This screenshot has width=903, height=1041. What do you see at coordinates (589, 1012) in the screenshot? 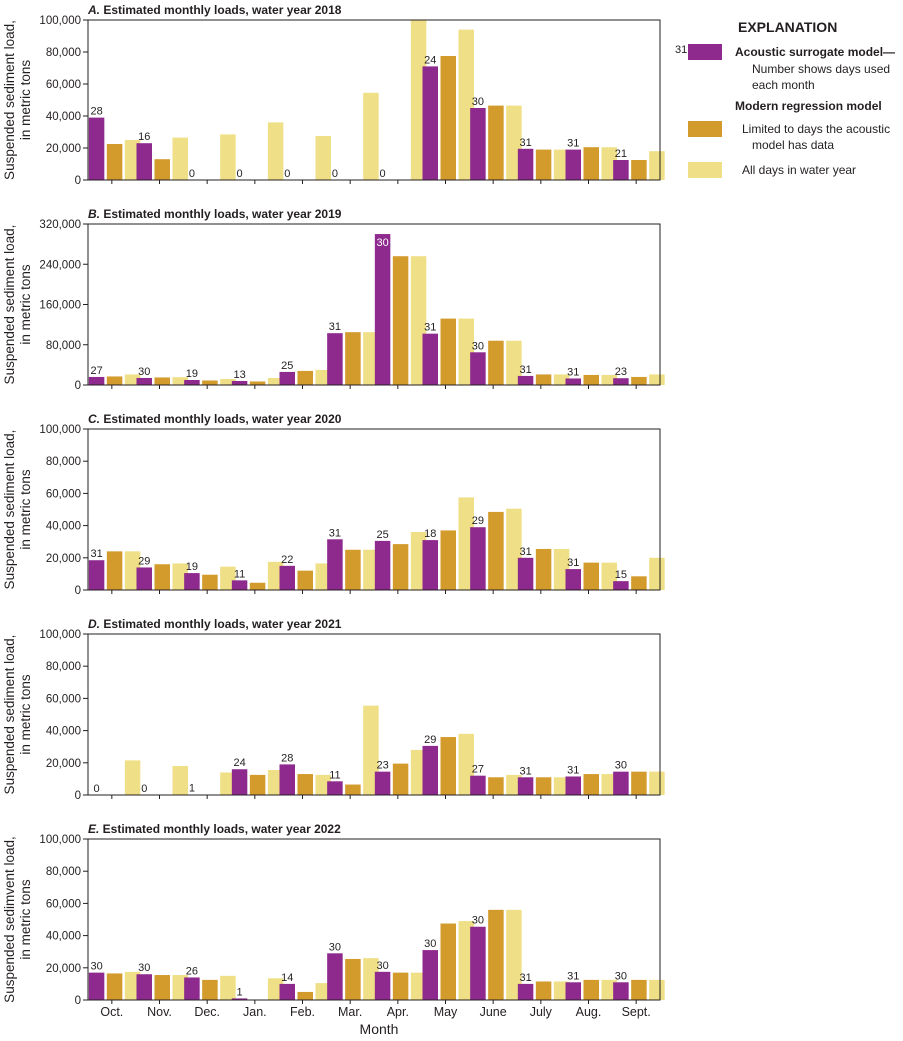
I see `x-tick-label: Aug.` at bounding box center [589, 1012].